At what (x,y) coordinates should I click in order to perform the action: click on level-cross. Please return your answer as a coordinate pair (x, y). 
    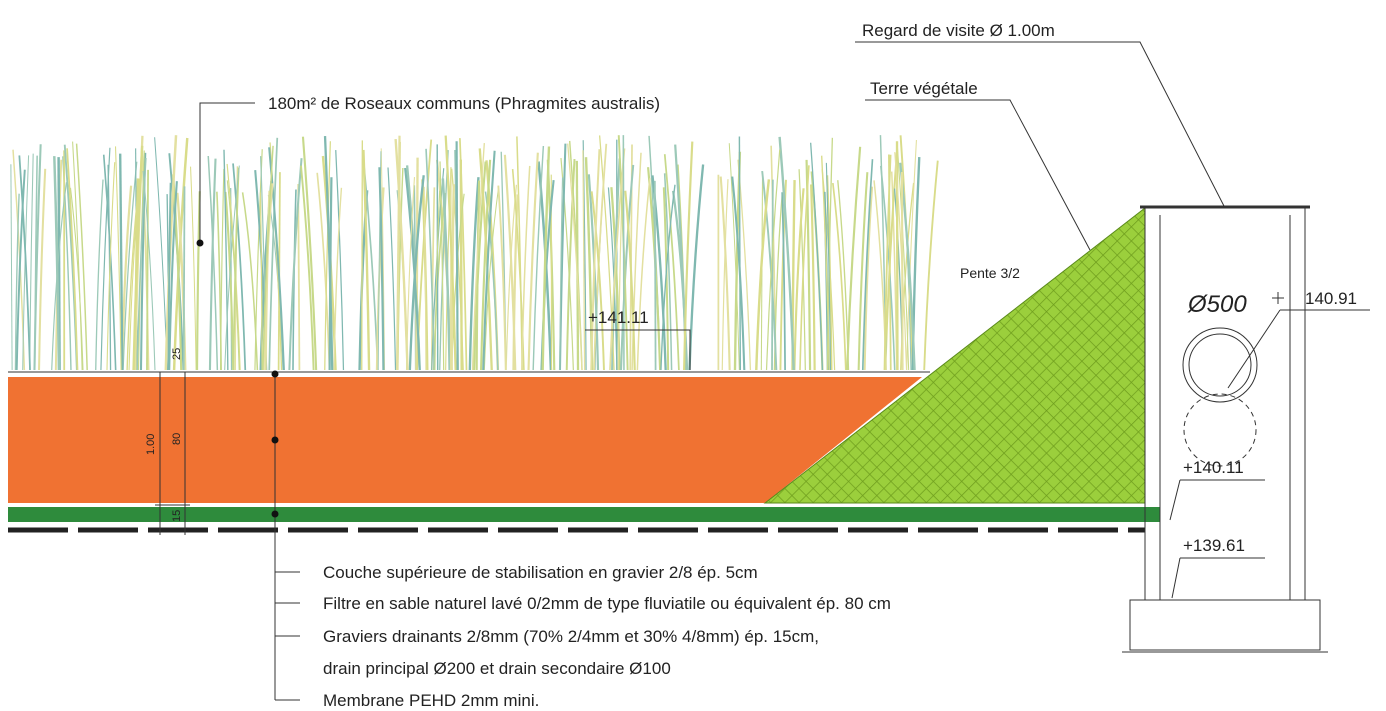
    Looking at the image, I should click on (1278, 298).